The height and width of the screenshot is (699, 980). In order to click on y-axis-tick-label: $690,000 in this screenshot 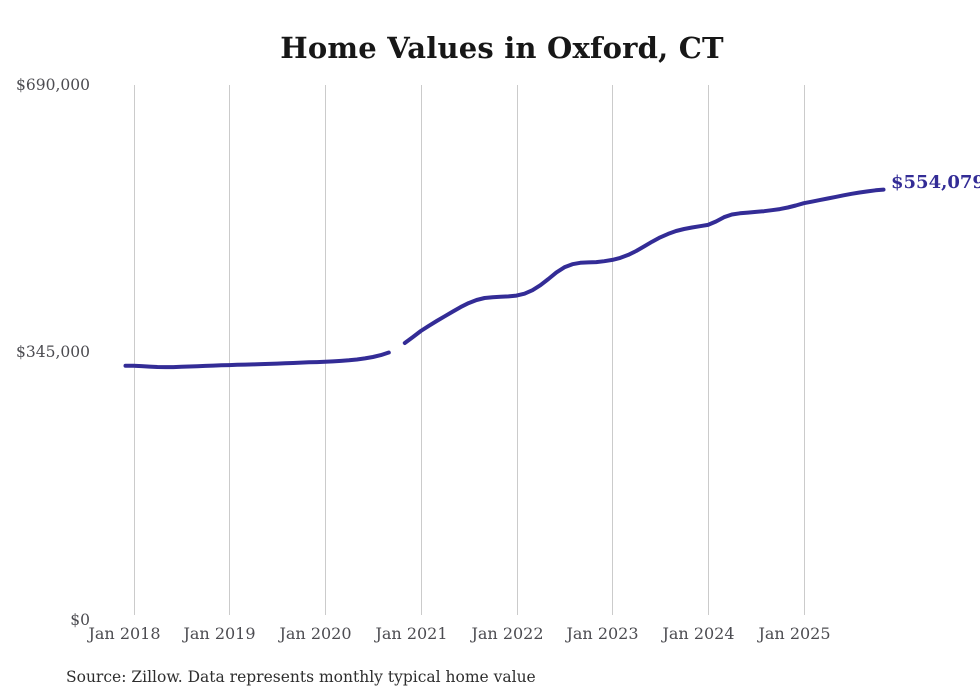, I will do `click(53, 85)`.